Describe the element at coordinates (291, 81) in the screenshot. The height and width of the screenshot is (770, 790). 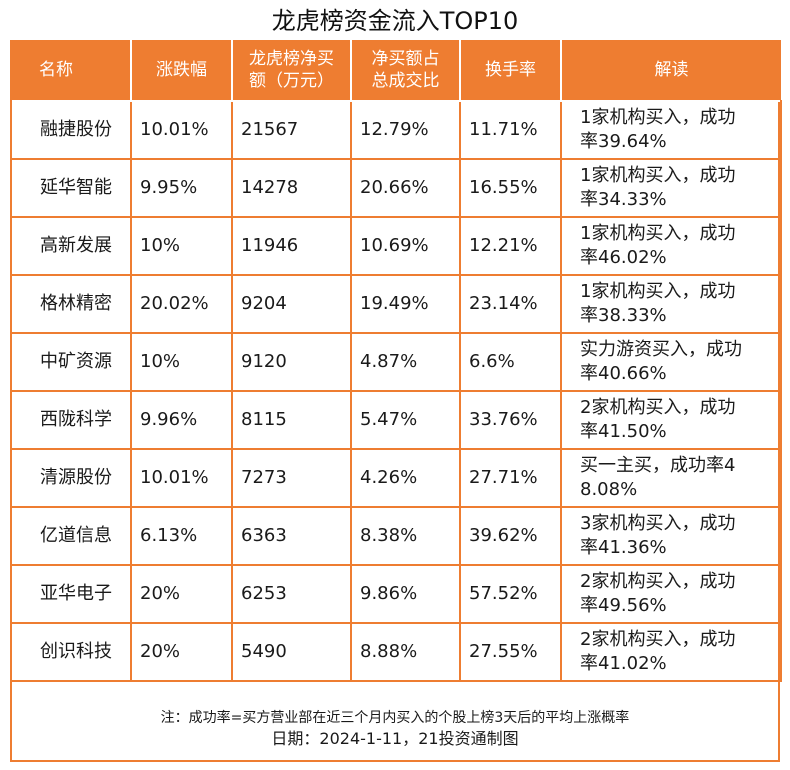
I see `column-header-text: 额（万元）` at that location.